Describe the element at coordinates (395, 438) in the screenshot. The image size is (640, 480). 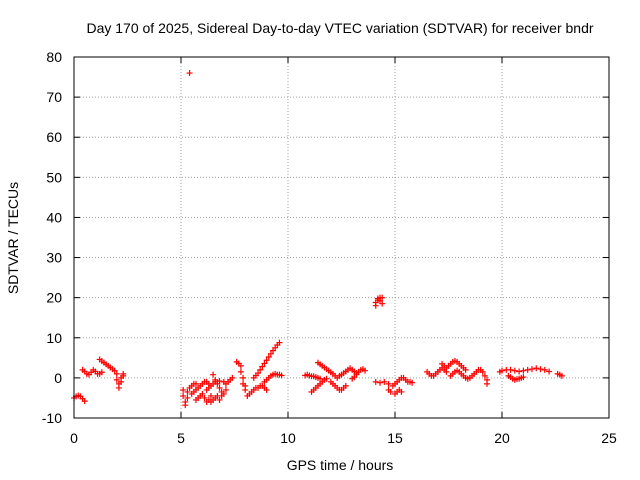
I see `x-tick-label: 15` at that location.